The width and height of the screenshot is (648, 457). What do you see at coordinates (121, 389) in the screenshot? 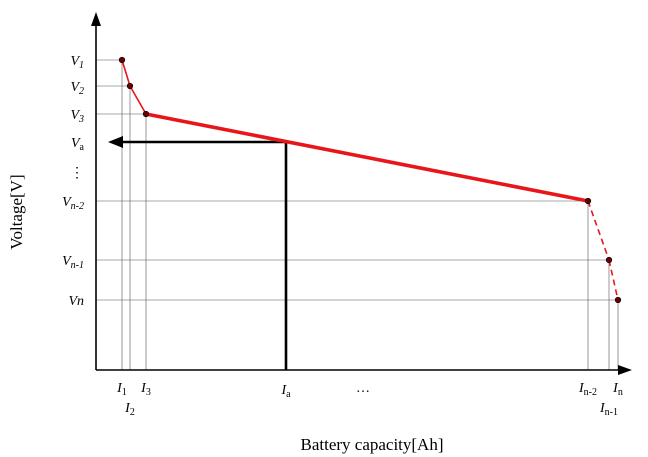
I see `x-tick-label-1: I1` at bounding box center [121, 389].